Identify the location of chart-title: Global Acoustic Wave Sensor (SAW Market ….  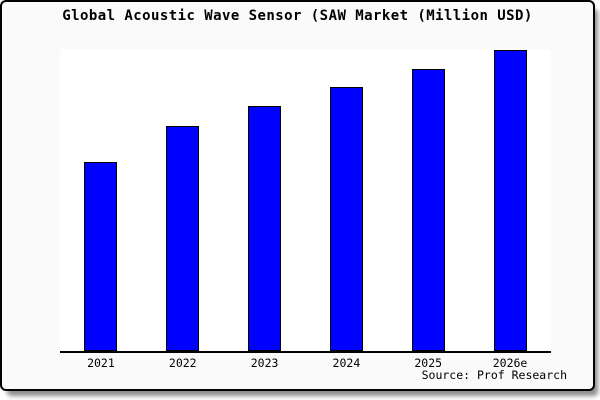
(297, 16).